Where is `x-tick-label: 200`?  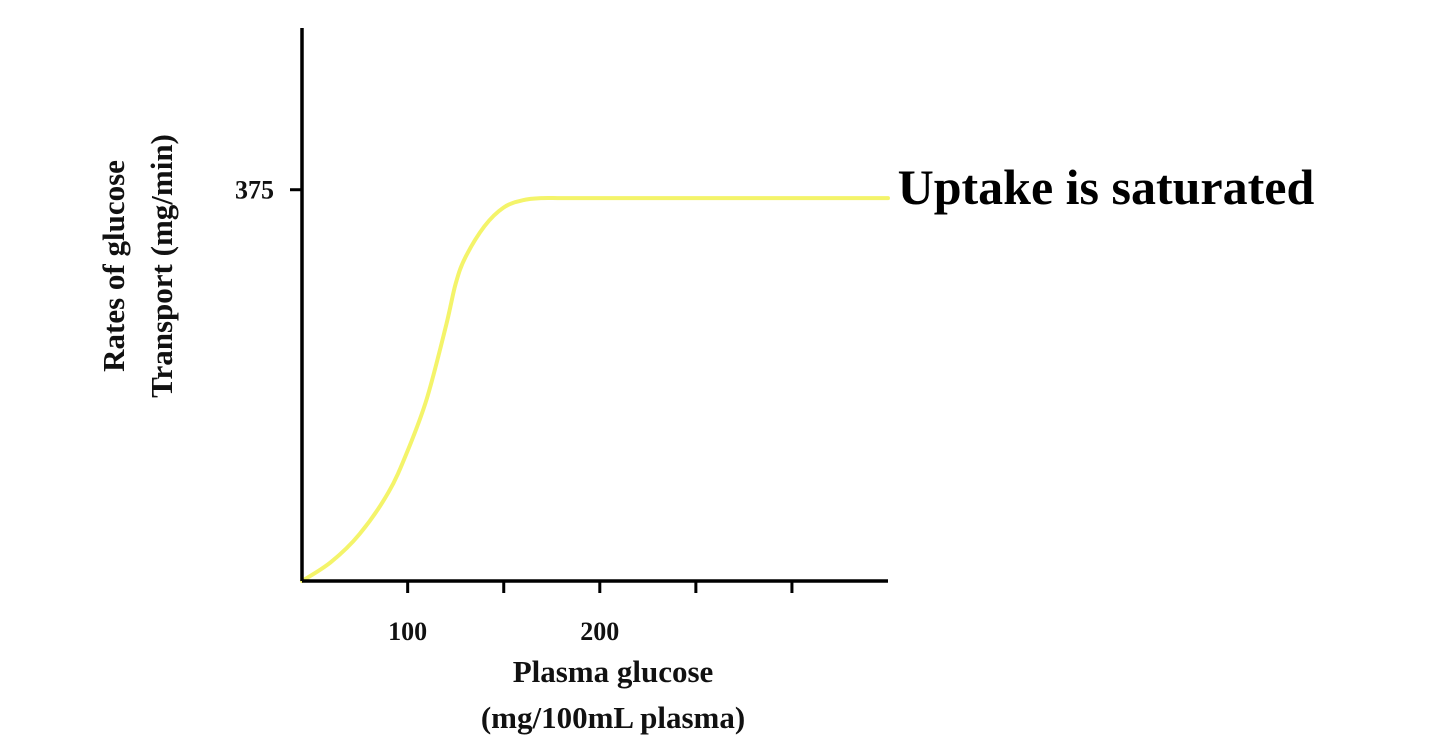 x-tick-label: 200 is located at coordinates (599, 631).